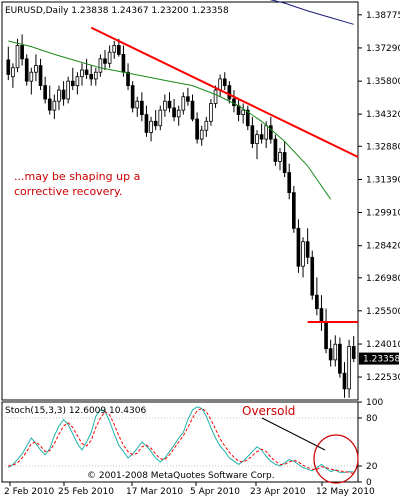 Image resolution: width=400 pixels, height=500 pixels. I want to click on price-y-tick-label: 1.26980, so click(383, 279).